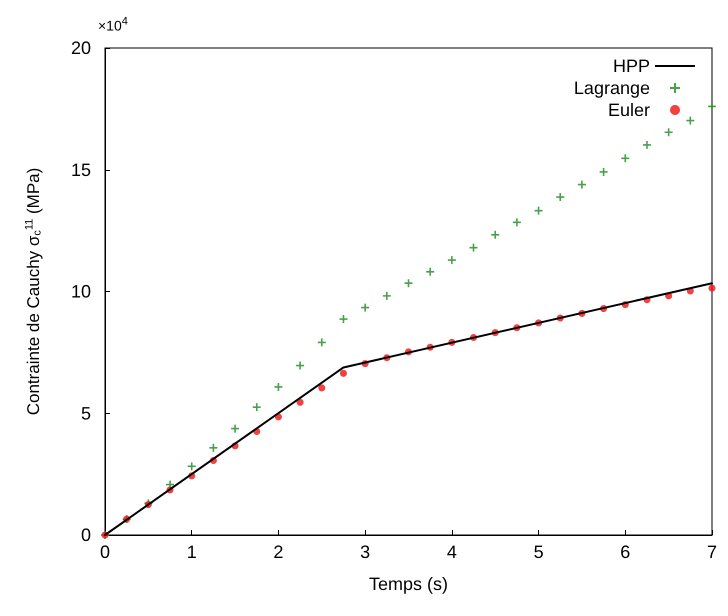  Describe the element at coordinates (105, 552) in the screenshot. I see `x-tick-label: 0` at that location.